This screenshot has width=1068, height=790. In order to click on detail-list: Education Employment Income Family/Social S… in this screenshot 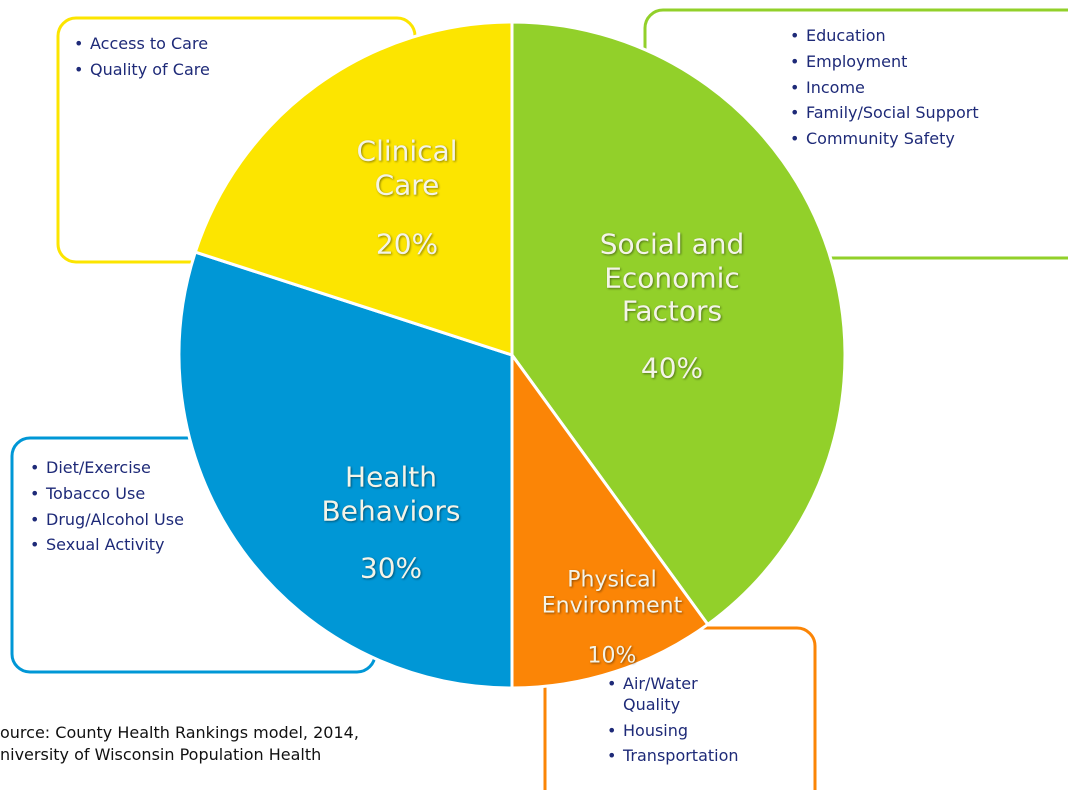, I will do `click(920, 90)`.